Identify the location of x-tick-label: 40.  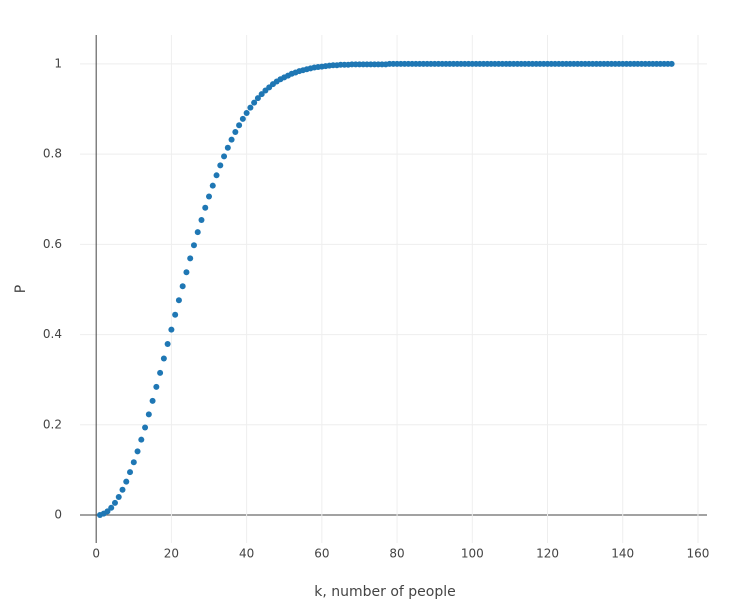
(246, 554).